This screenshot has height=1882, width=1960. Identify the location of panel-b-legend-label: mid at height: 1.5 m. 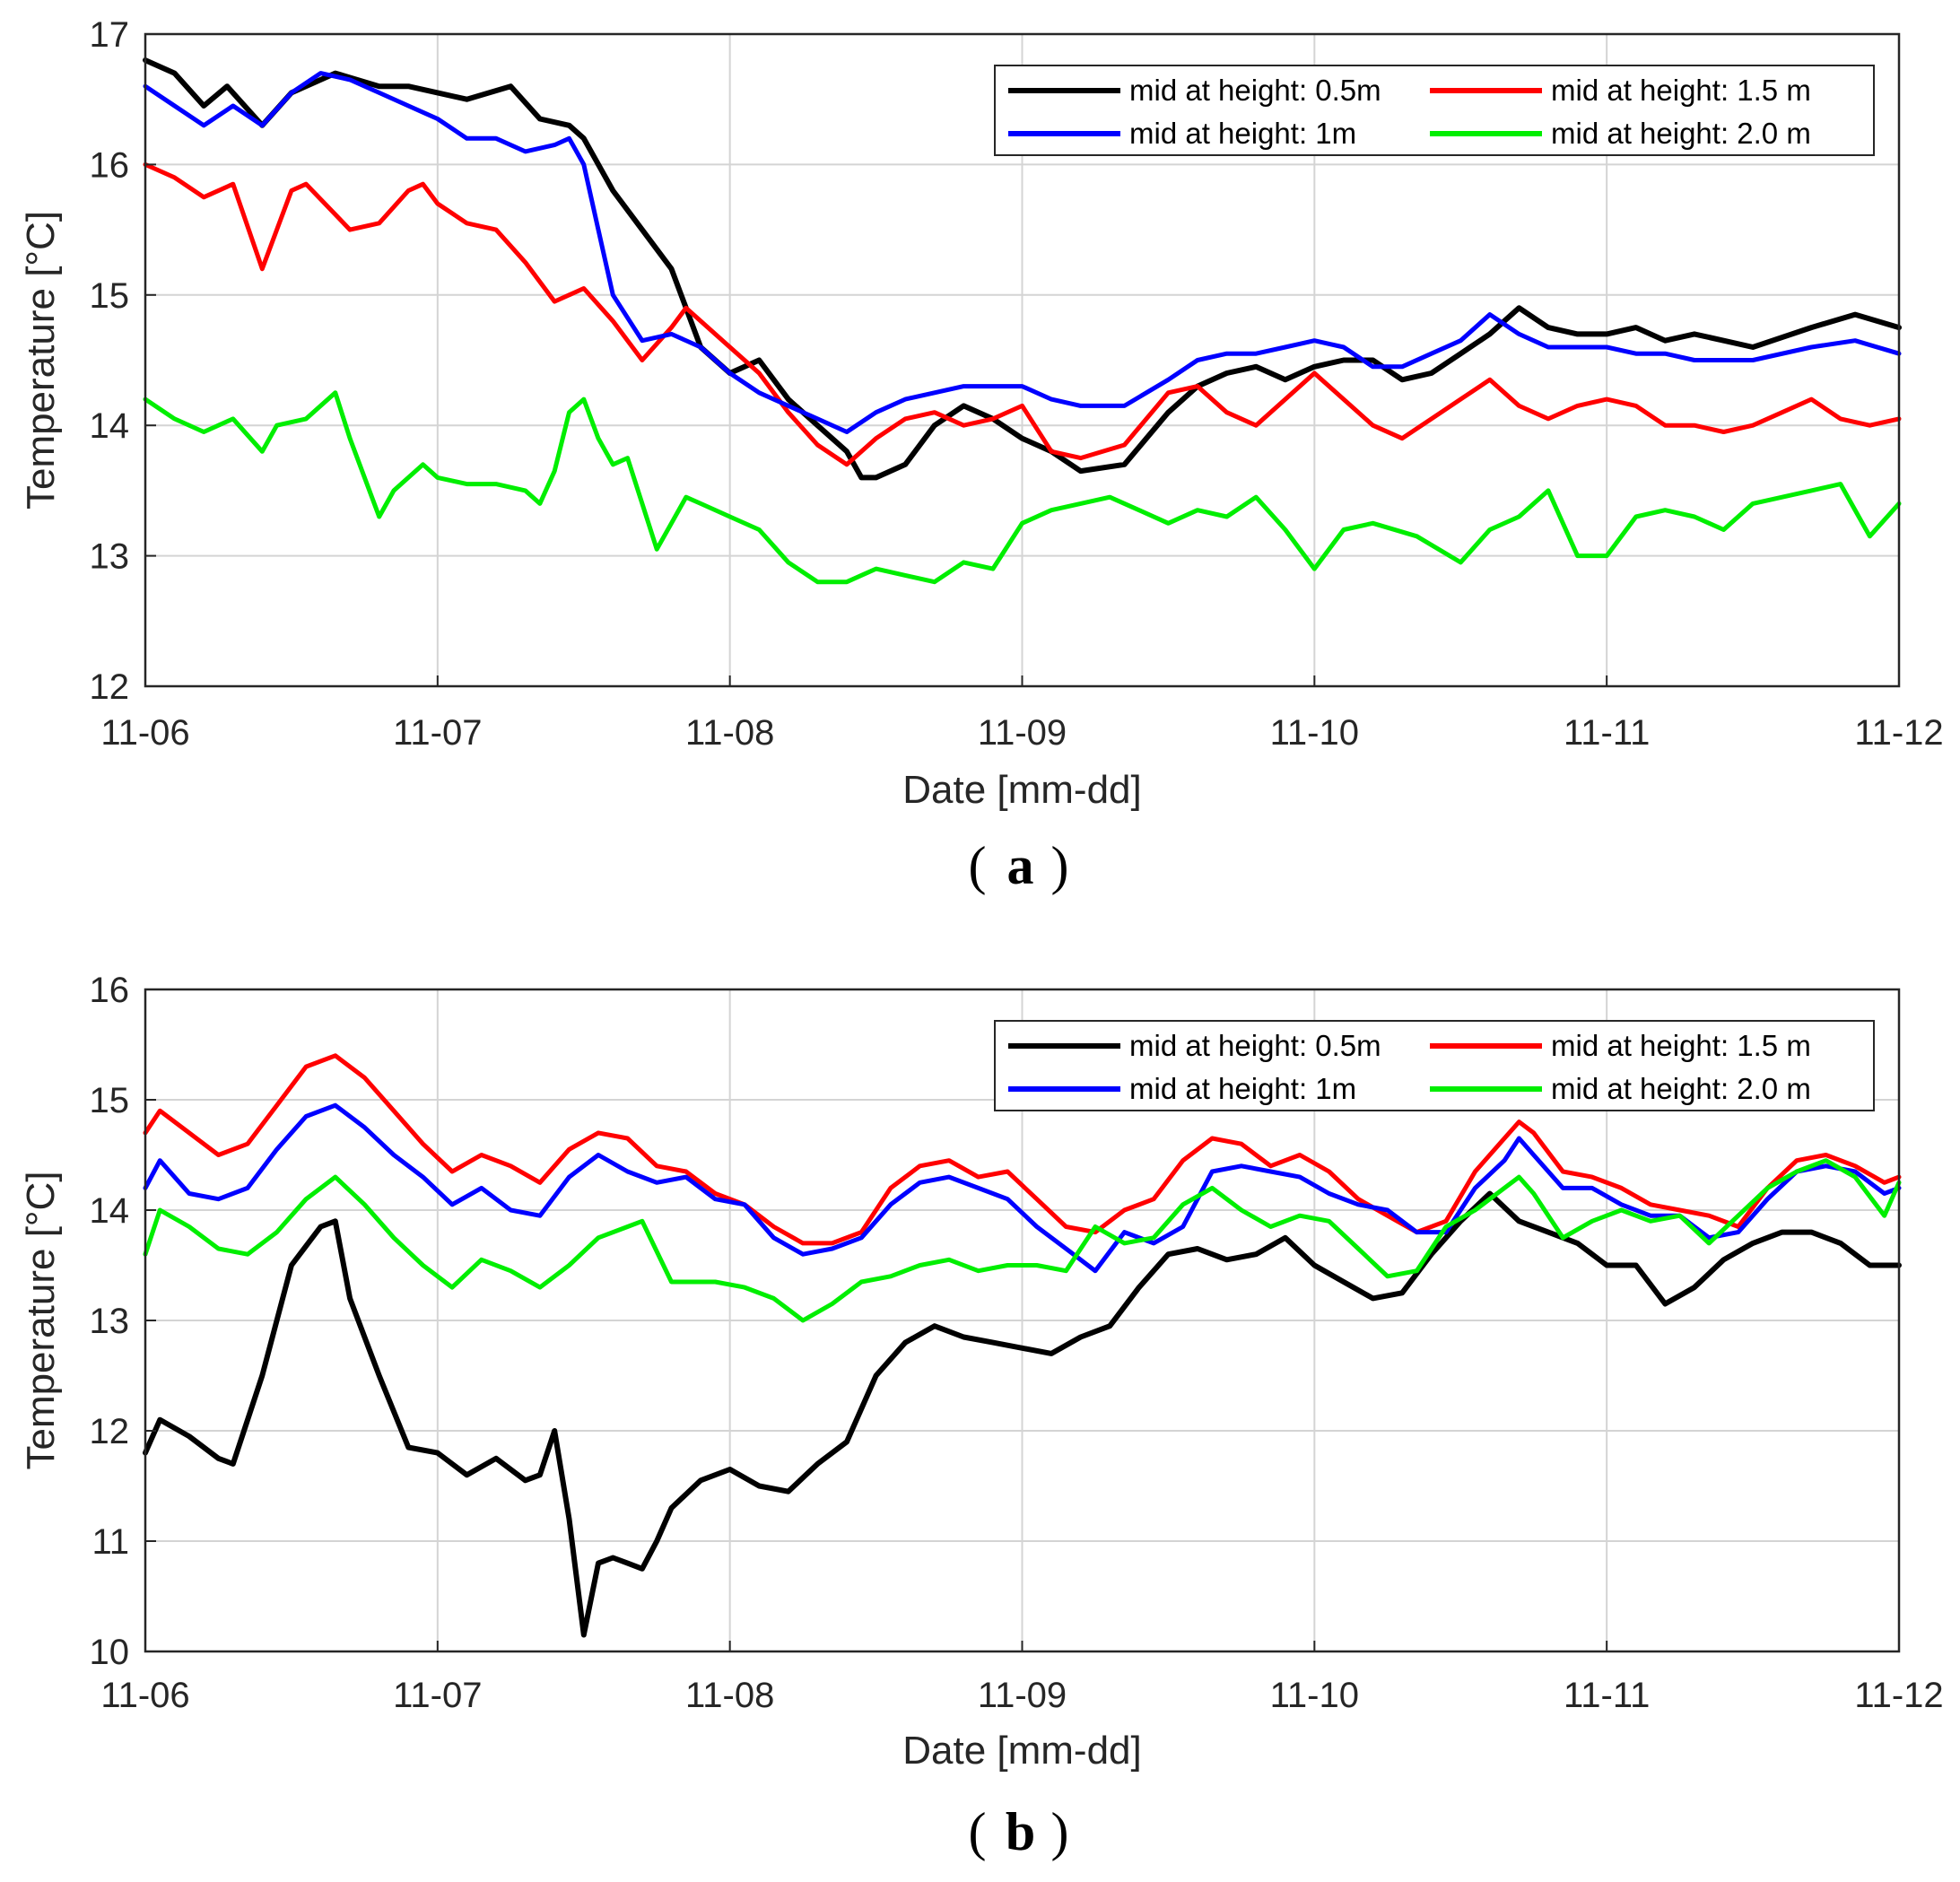
(1681, 1045).